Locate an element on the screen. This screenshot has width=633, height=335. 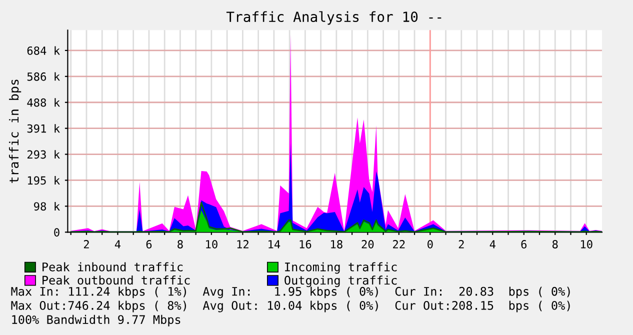
y-tick-label: 293 k is located at coordinates (43, 154).